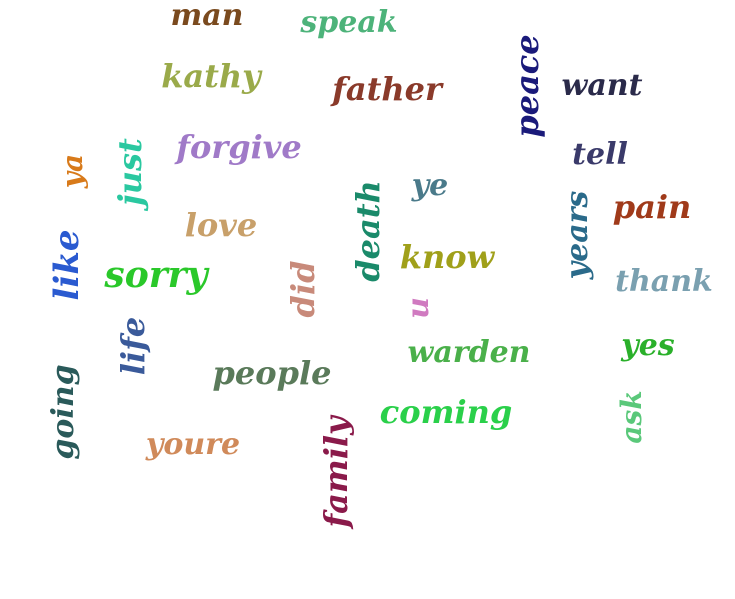 The image size is (735, 599). I want to click on word-u: u, so click(418, 308).